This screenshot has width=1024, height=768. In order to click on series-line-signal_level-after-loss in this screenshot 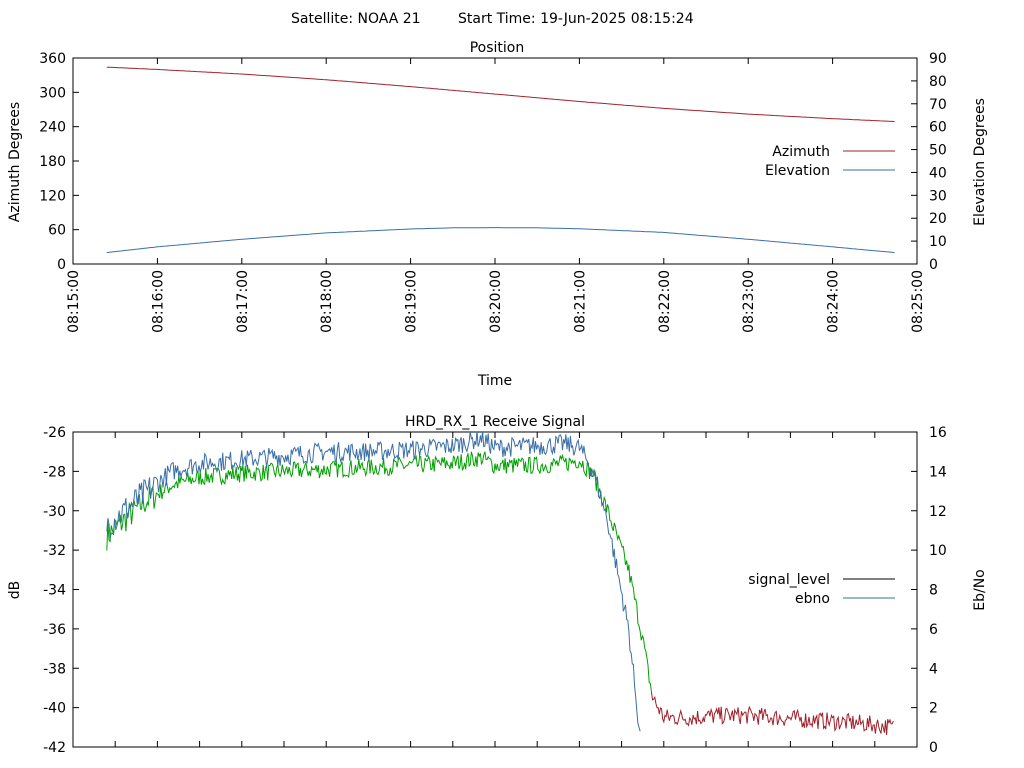, I will do `click(772, 713)`.